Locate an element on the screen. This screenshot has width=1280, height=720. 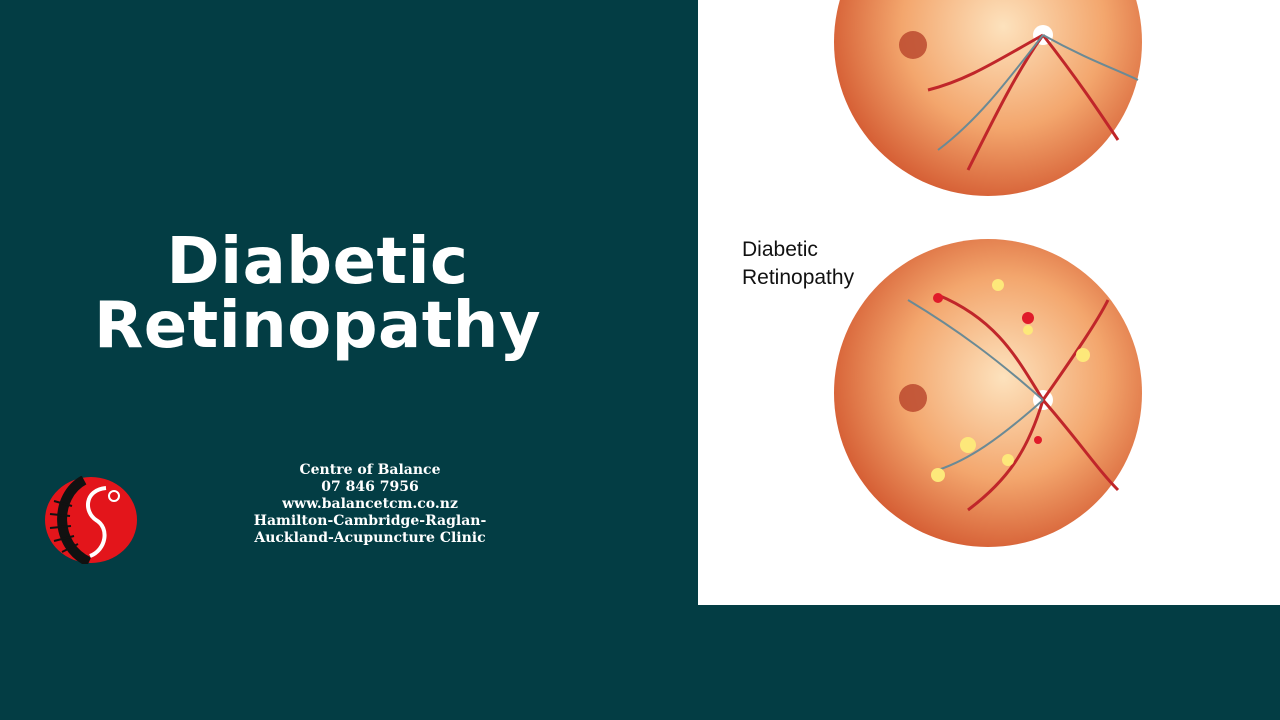
illustration-label: Diabetic Retinopathy is located at coordinates (798, 264).